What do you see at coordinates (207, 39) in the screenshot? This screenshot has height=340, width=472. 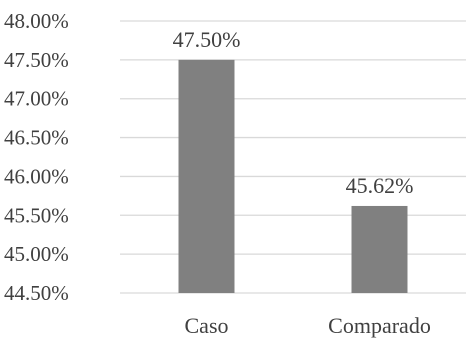 I see `data-label: 47.50%` at bounding box center [207, 39].